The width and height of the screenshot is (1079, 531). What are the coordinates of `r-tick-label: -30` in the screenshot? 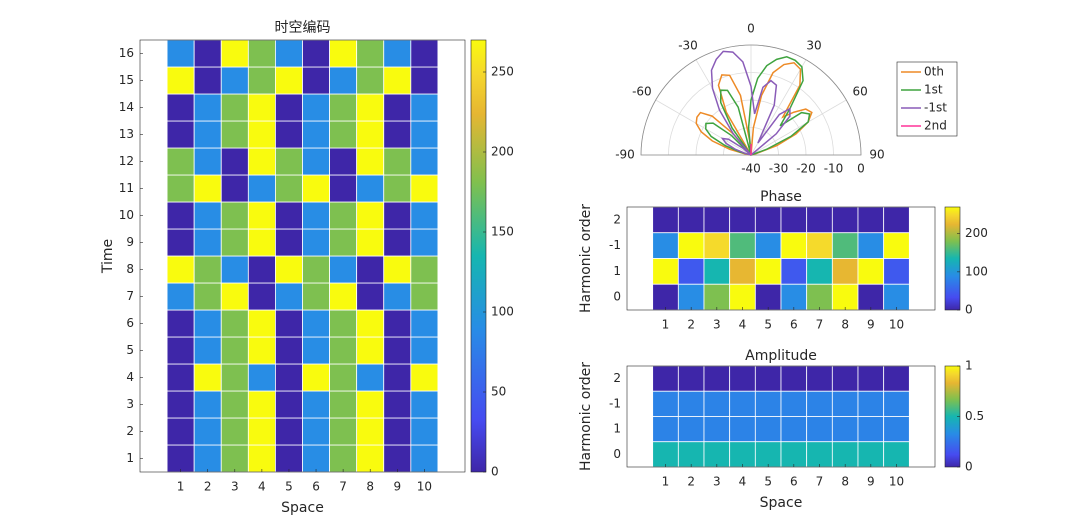 It's located at (779, 169).